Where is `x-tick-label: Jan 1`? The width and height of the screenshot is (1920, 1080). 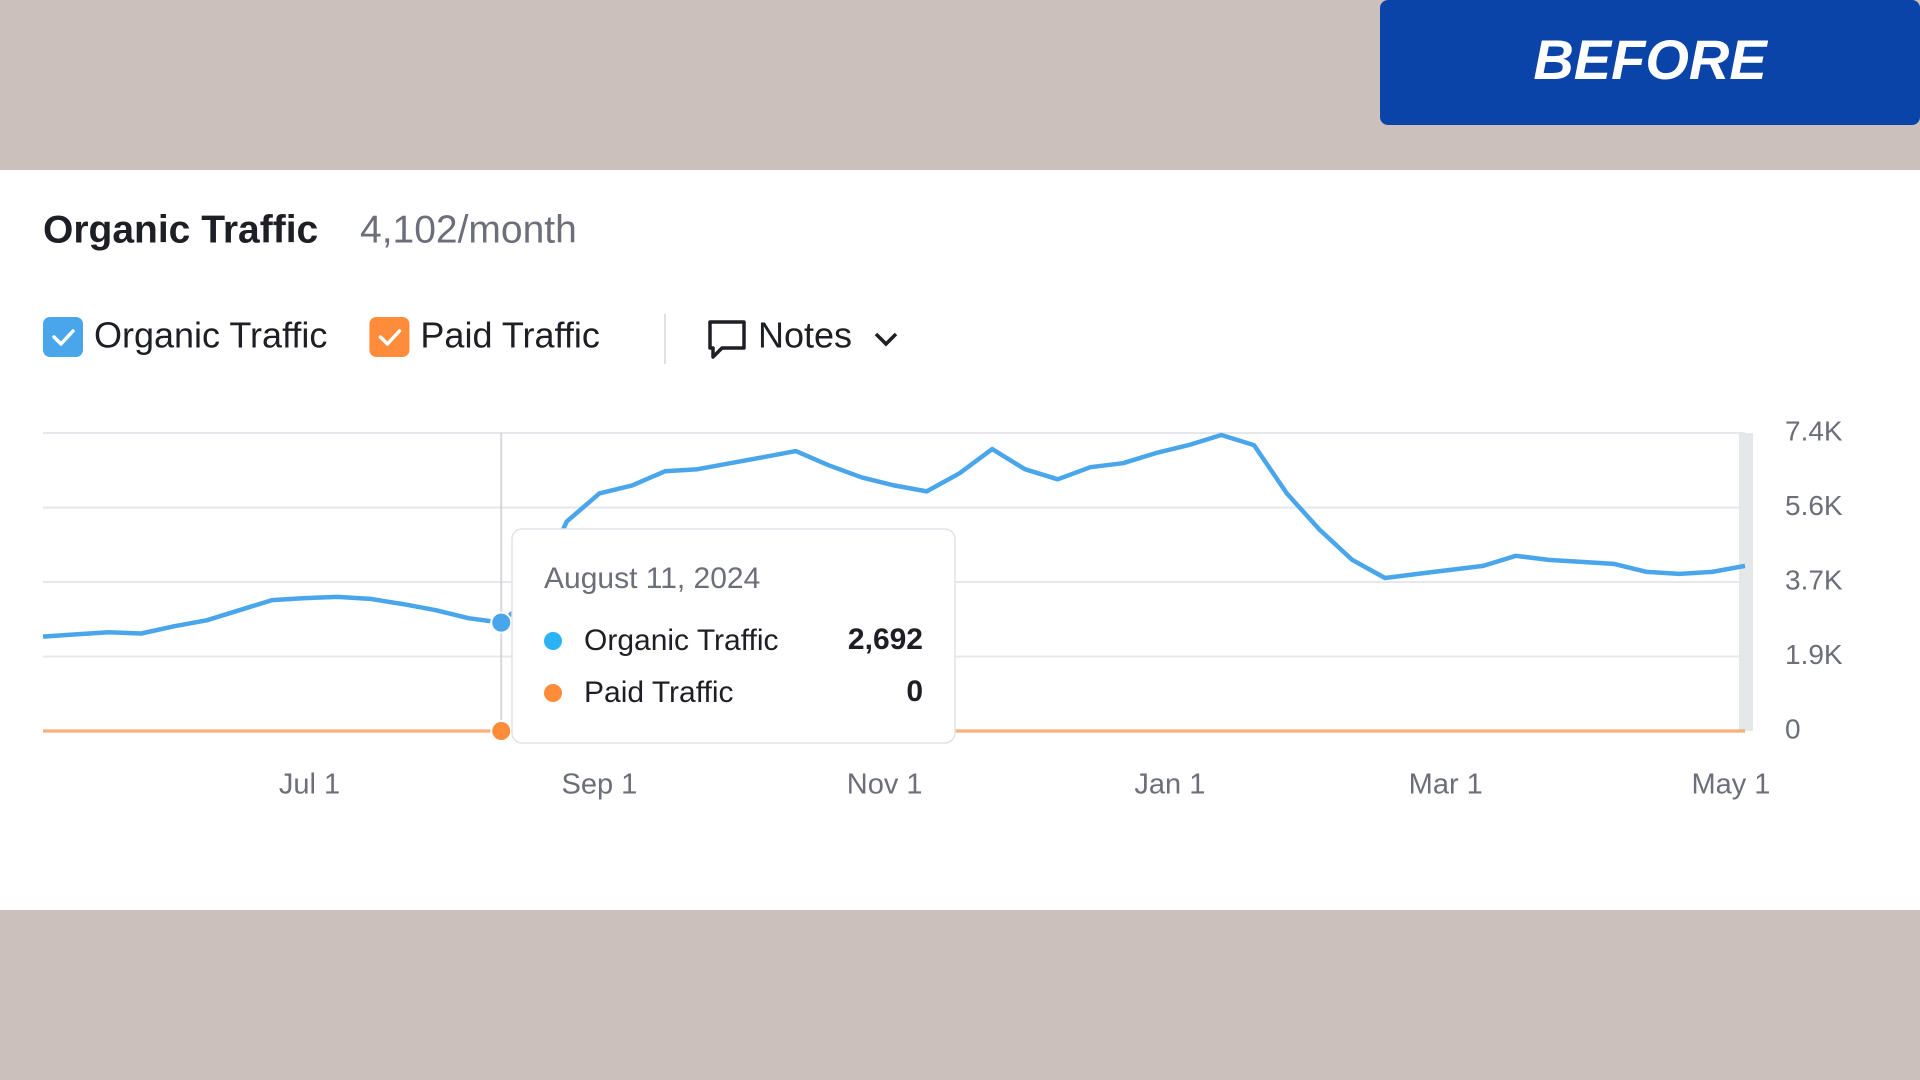 x-tick-label: Jan 1 is located at coordinates (1169, 785).